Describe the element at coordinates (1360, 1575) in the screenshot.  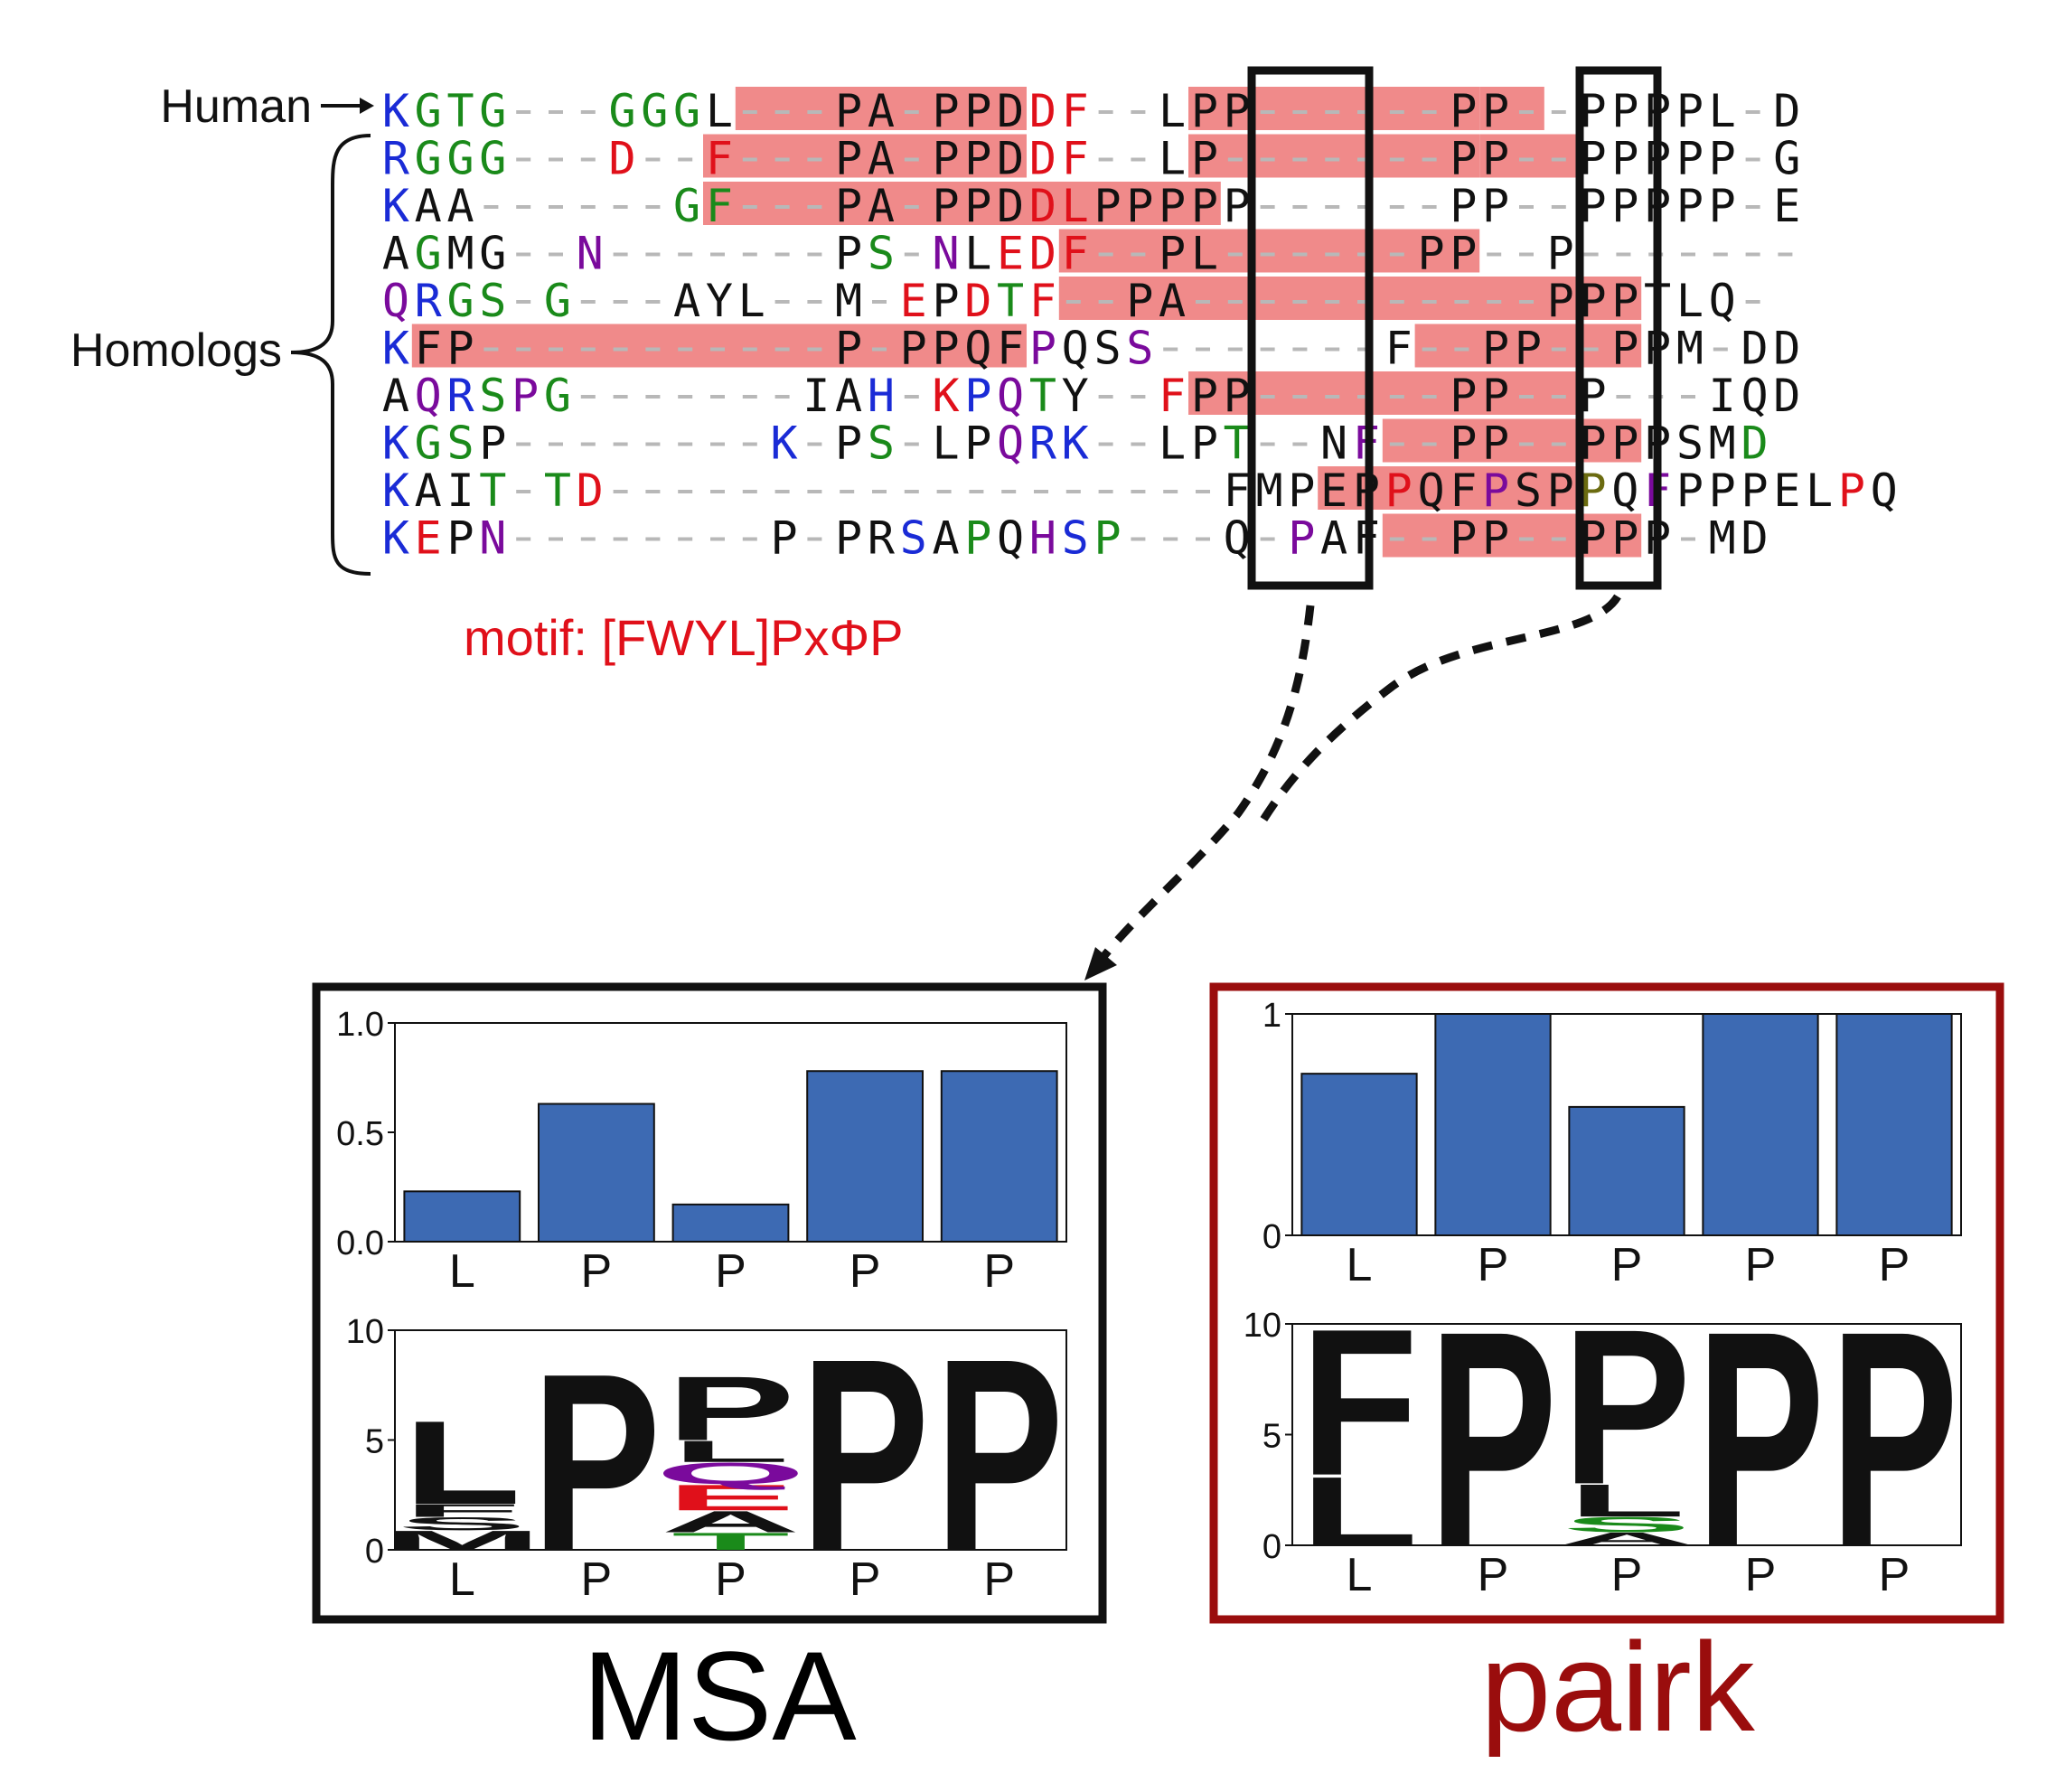
I see `x-tick-label: L` at that location.